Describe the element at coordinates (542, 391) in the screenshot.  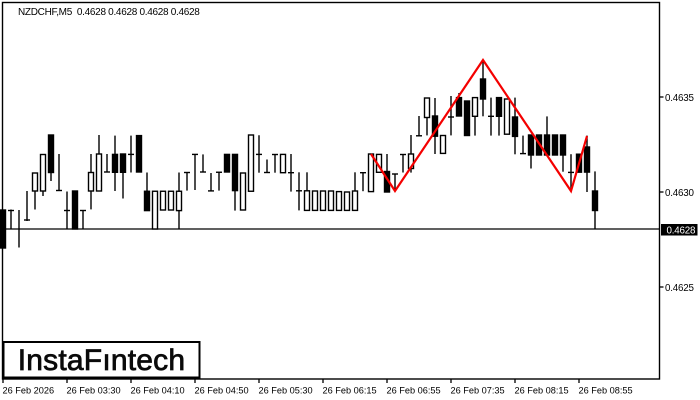
I see `svg-text: 26 Feb 08:15` at that location.